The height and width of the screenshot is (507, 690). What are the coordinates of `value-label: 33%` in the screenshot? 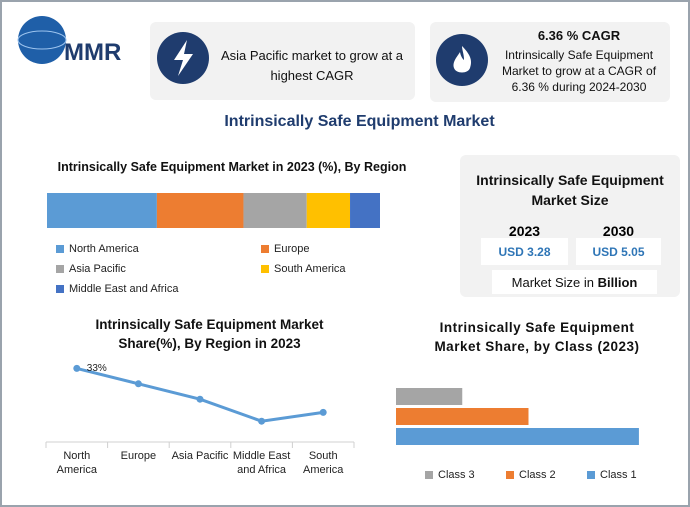 It's located at (97, 368).